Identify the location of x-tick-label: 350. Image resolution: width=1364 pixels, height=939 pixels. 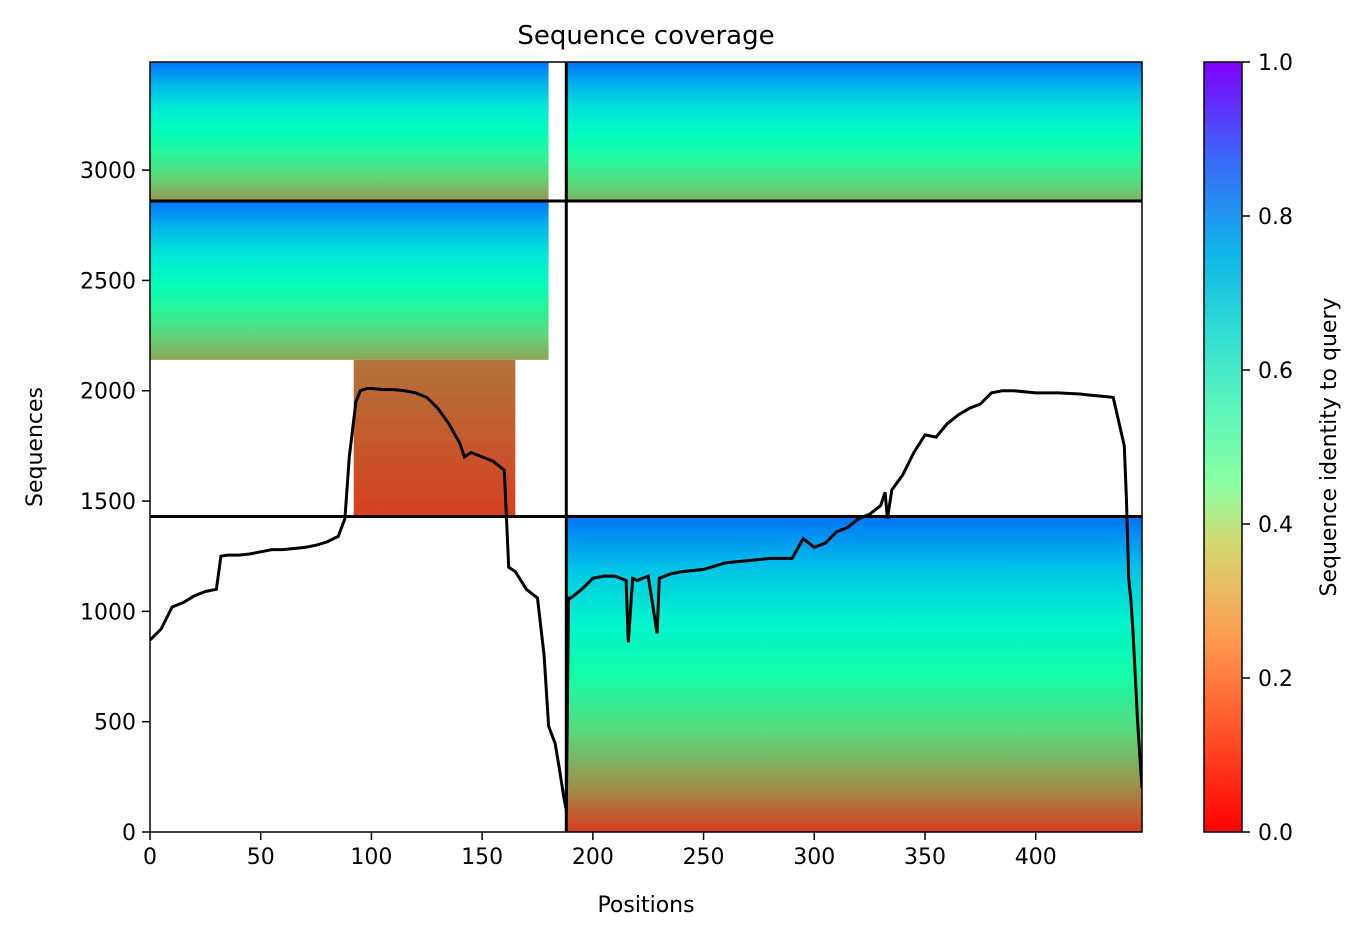
(925, 857).